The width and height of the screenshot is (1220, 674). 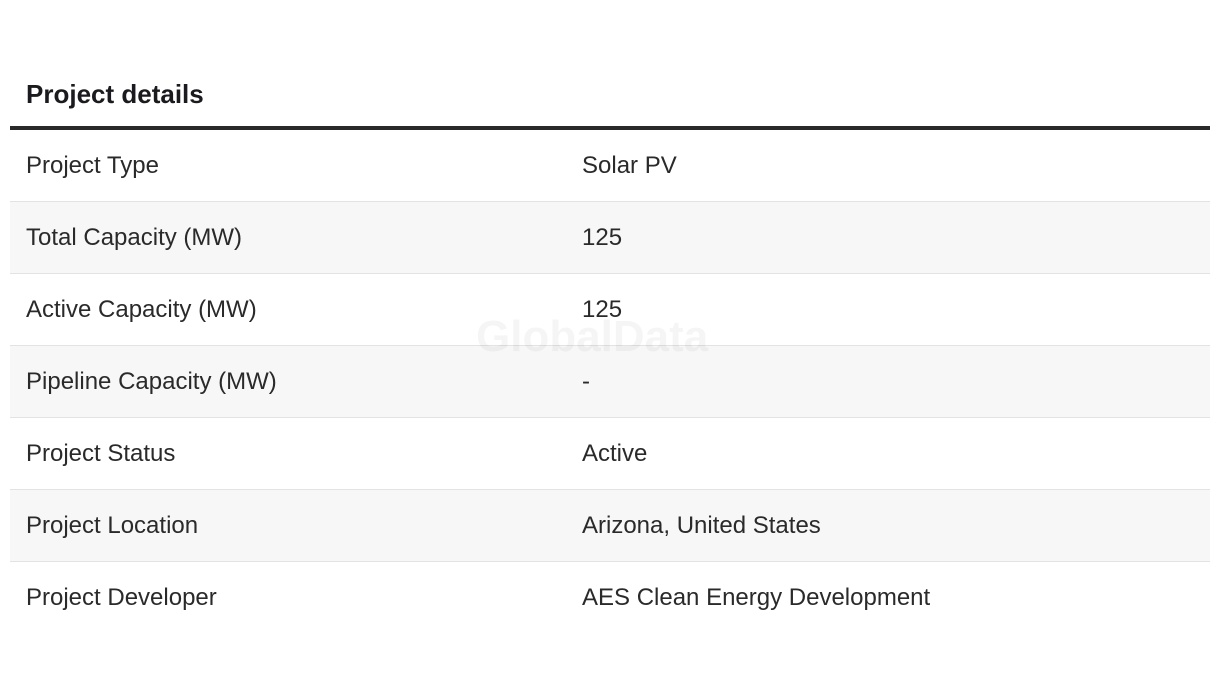 I want to click on table-row-pipeline-capacity: Pipeline Capacity (MW) -, so click(x=610, y=382).